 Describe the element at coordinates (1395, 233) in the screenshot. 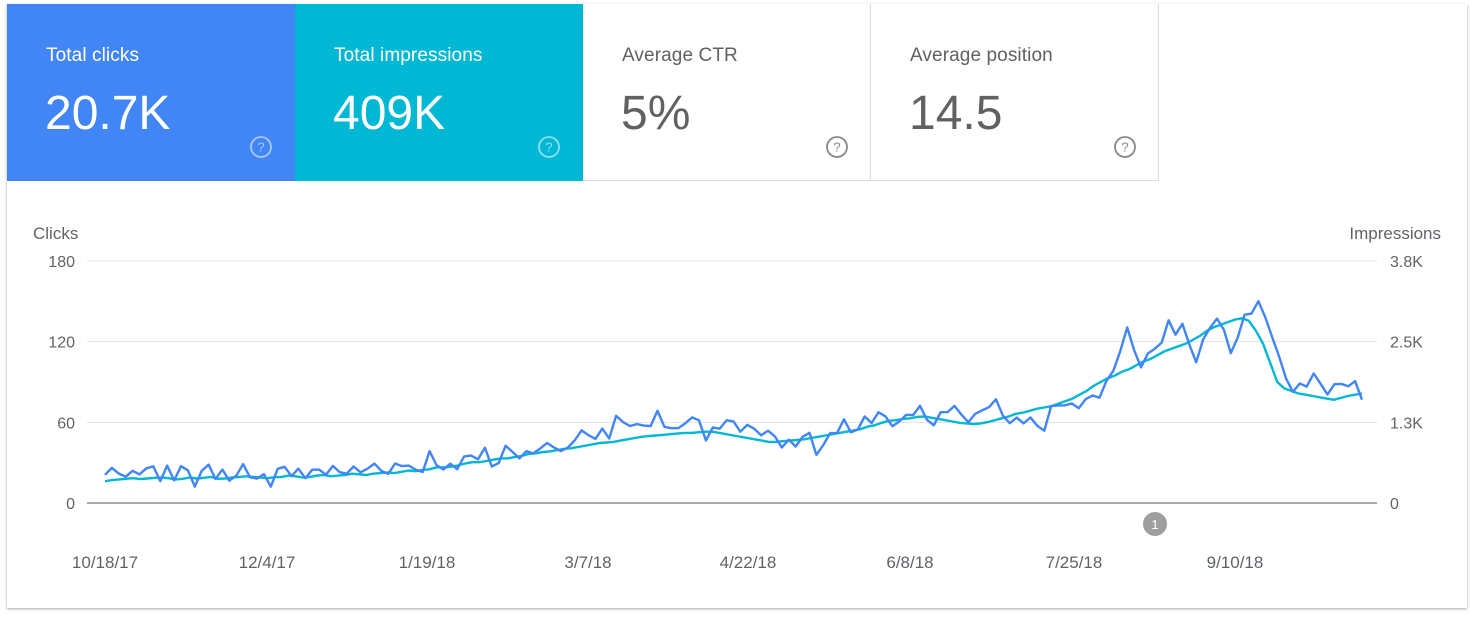

I see `right-axis-title: Impressions` at that location.